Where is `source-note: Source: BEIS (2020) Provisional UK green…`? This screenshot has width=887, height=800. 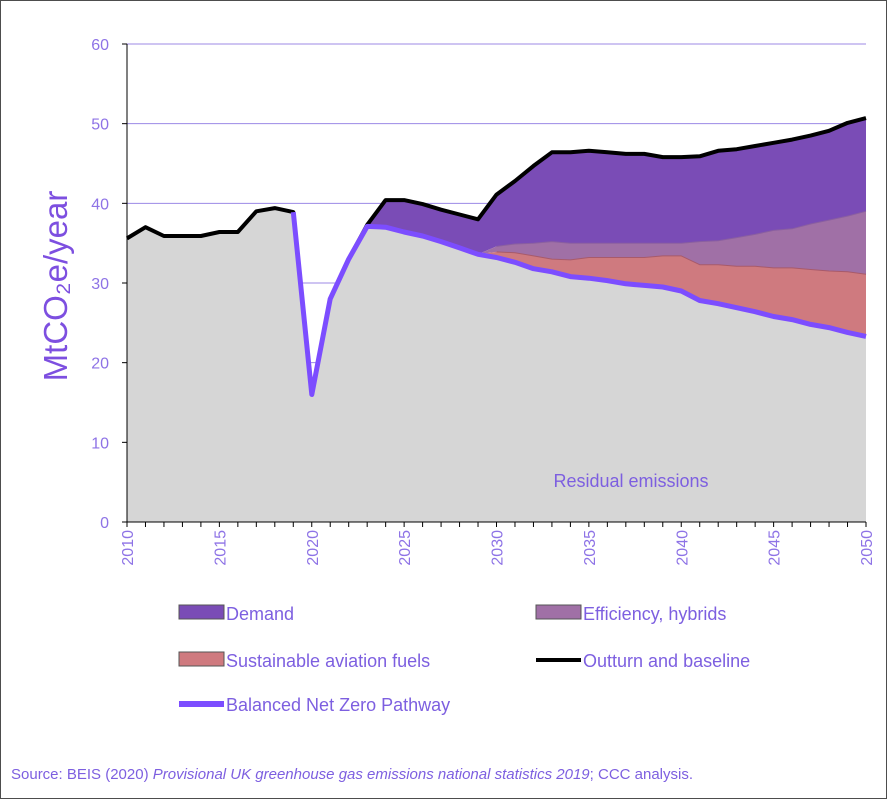
source-note: Source: BEIS (2020) Provisional UK green… is located at coordinates (446, 774).